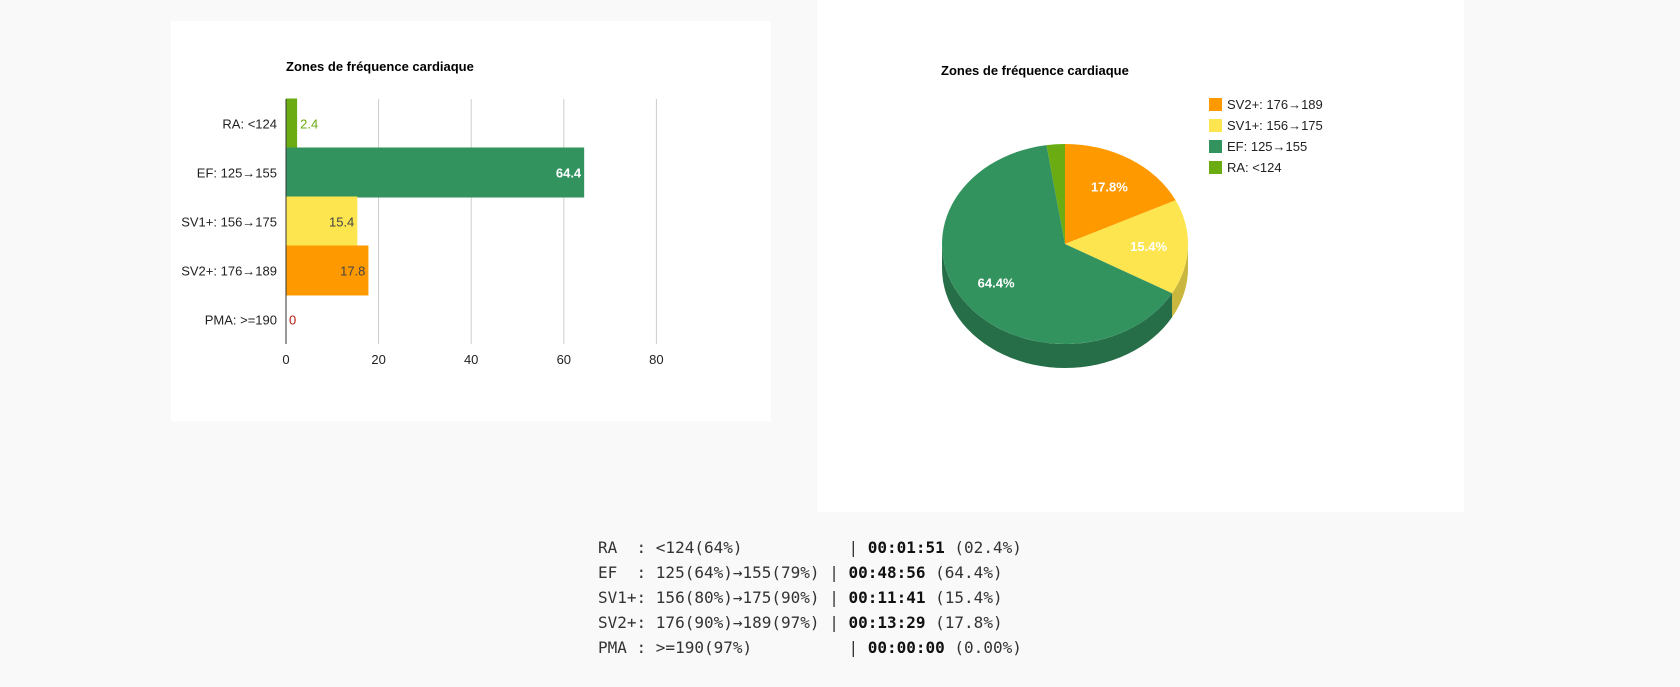 Image resolution: width=1680 pixels, height=687 pixels. What do you see at coordinates (309, 124) in the screenshot?
I see `bar-value-label: 2.4` at bounding box center [309, 124].